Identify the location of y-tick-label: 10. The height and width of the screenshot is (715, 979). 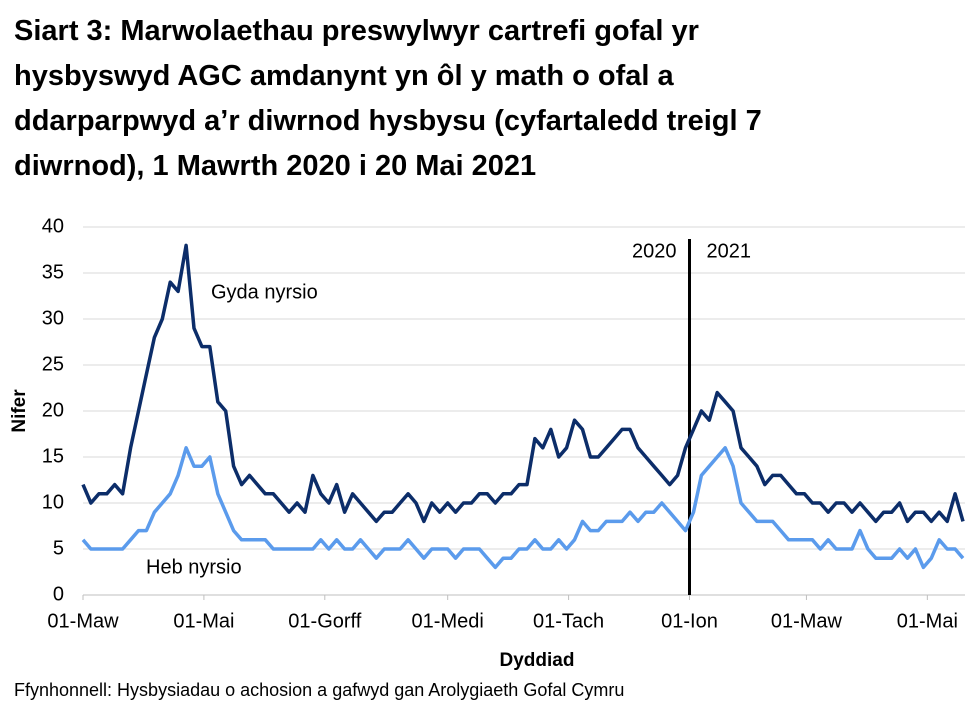
(53, 502).